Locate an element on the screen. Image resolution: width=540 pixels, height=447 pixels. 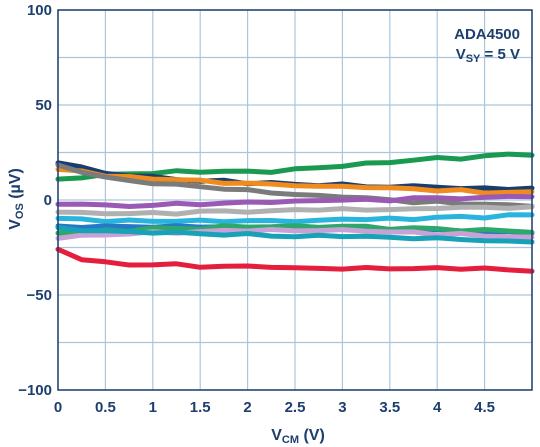
y-tick-label: −100 is located at coordinates (35, 390).